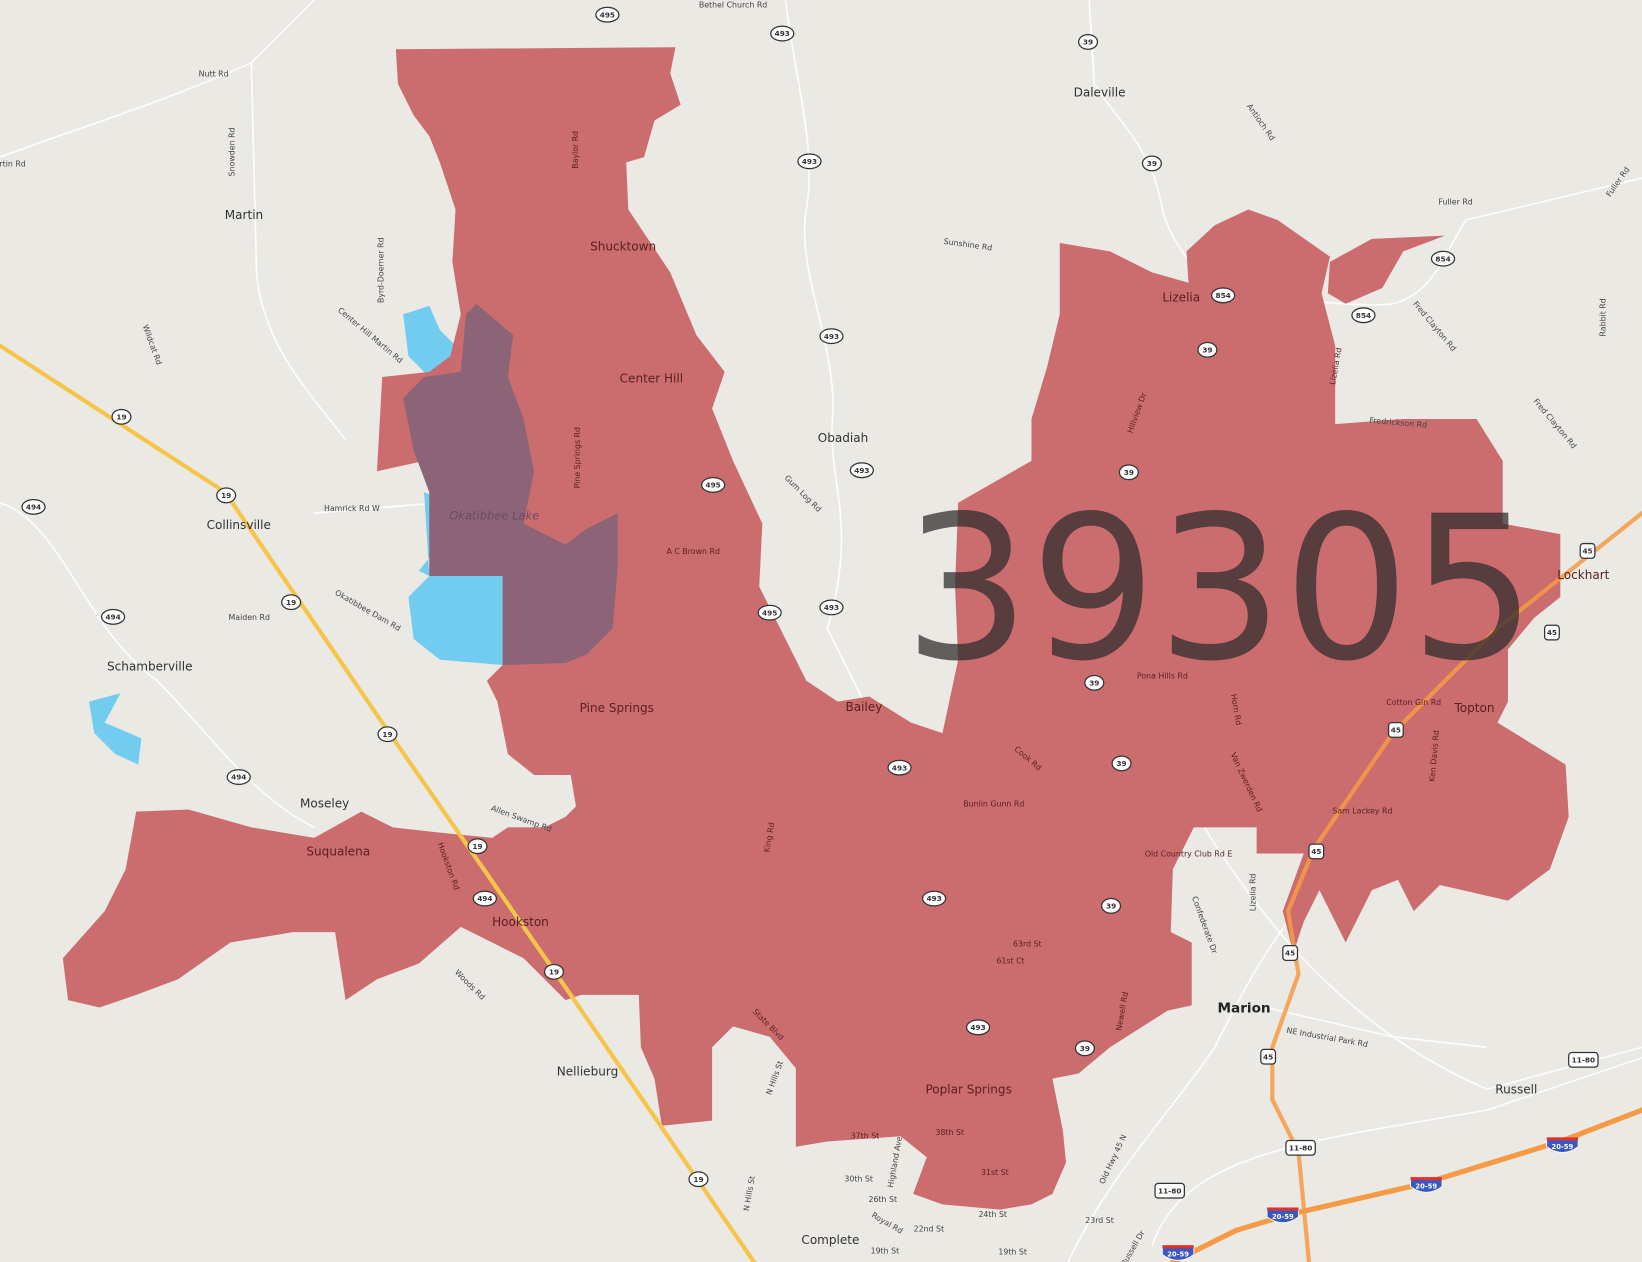  What do you see at coordinates (864, 707) in the screenshot?
I see `place-label: Bailey` at bounding box center [864, 707].